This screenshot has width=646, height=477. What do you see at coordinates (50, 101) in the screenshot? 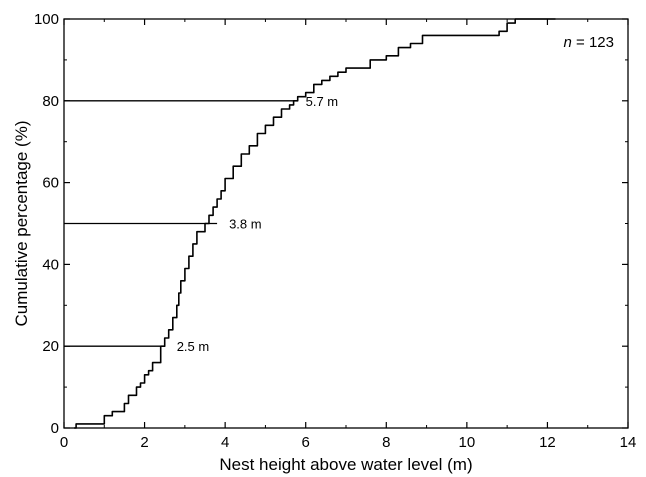
I see `y-tick-label: 80` at bounding box center [50, 101].